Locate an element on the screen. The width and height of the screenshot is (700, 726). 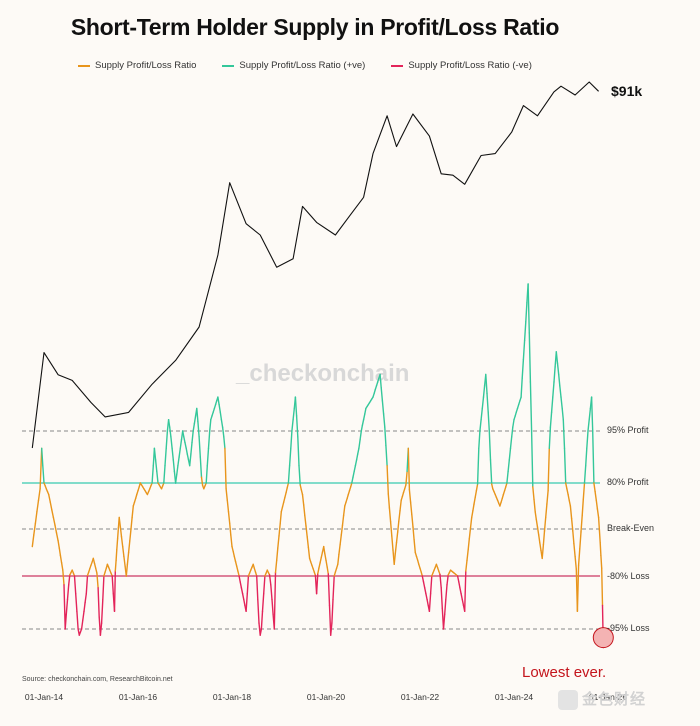
brand-logo-icon is located at coordinates (568, 700).